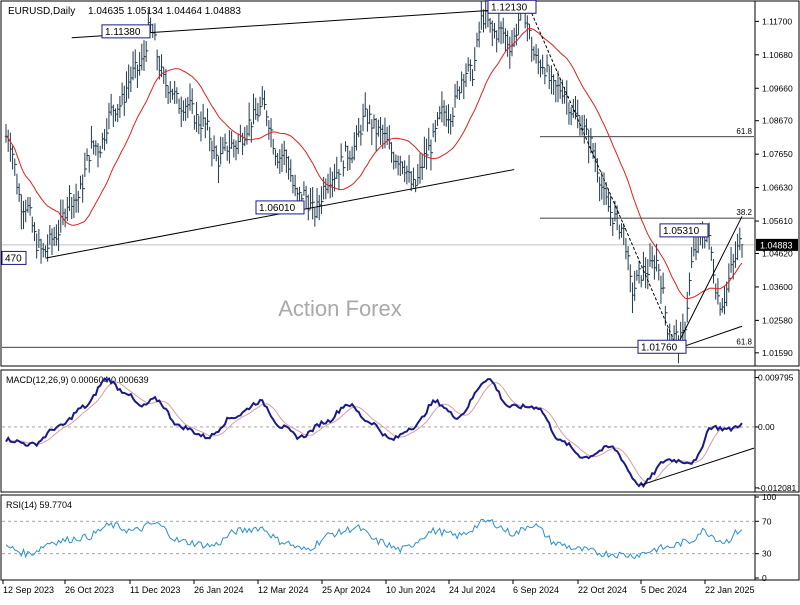  Describe the element at coordinates (767, 554) in the screenshot. I see `rsi-axis-tick-label: 30` at that location.